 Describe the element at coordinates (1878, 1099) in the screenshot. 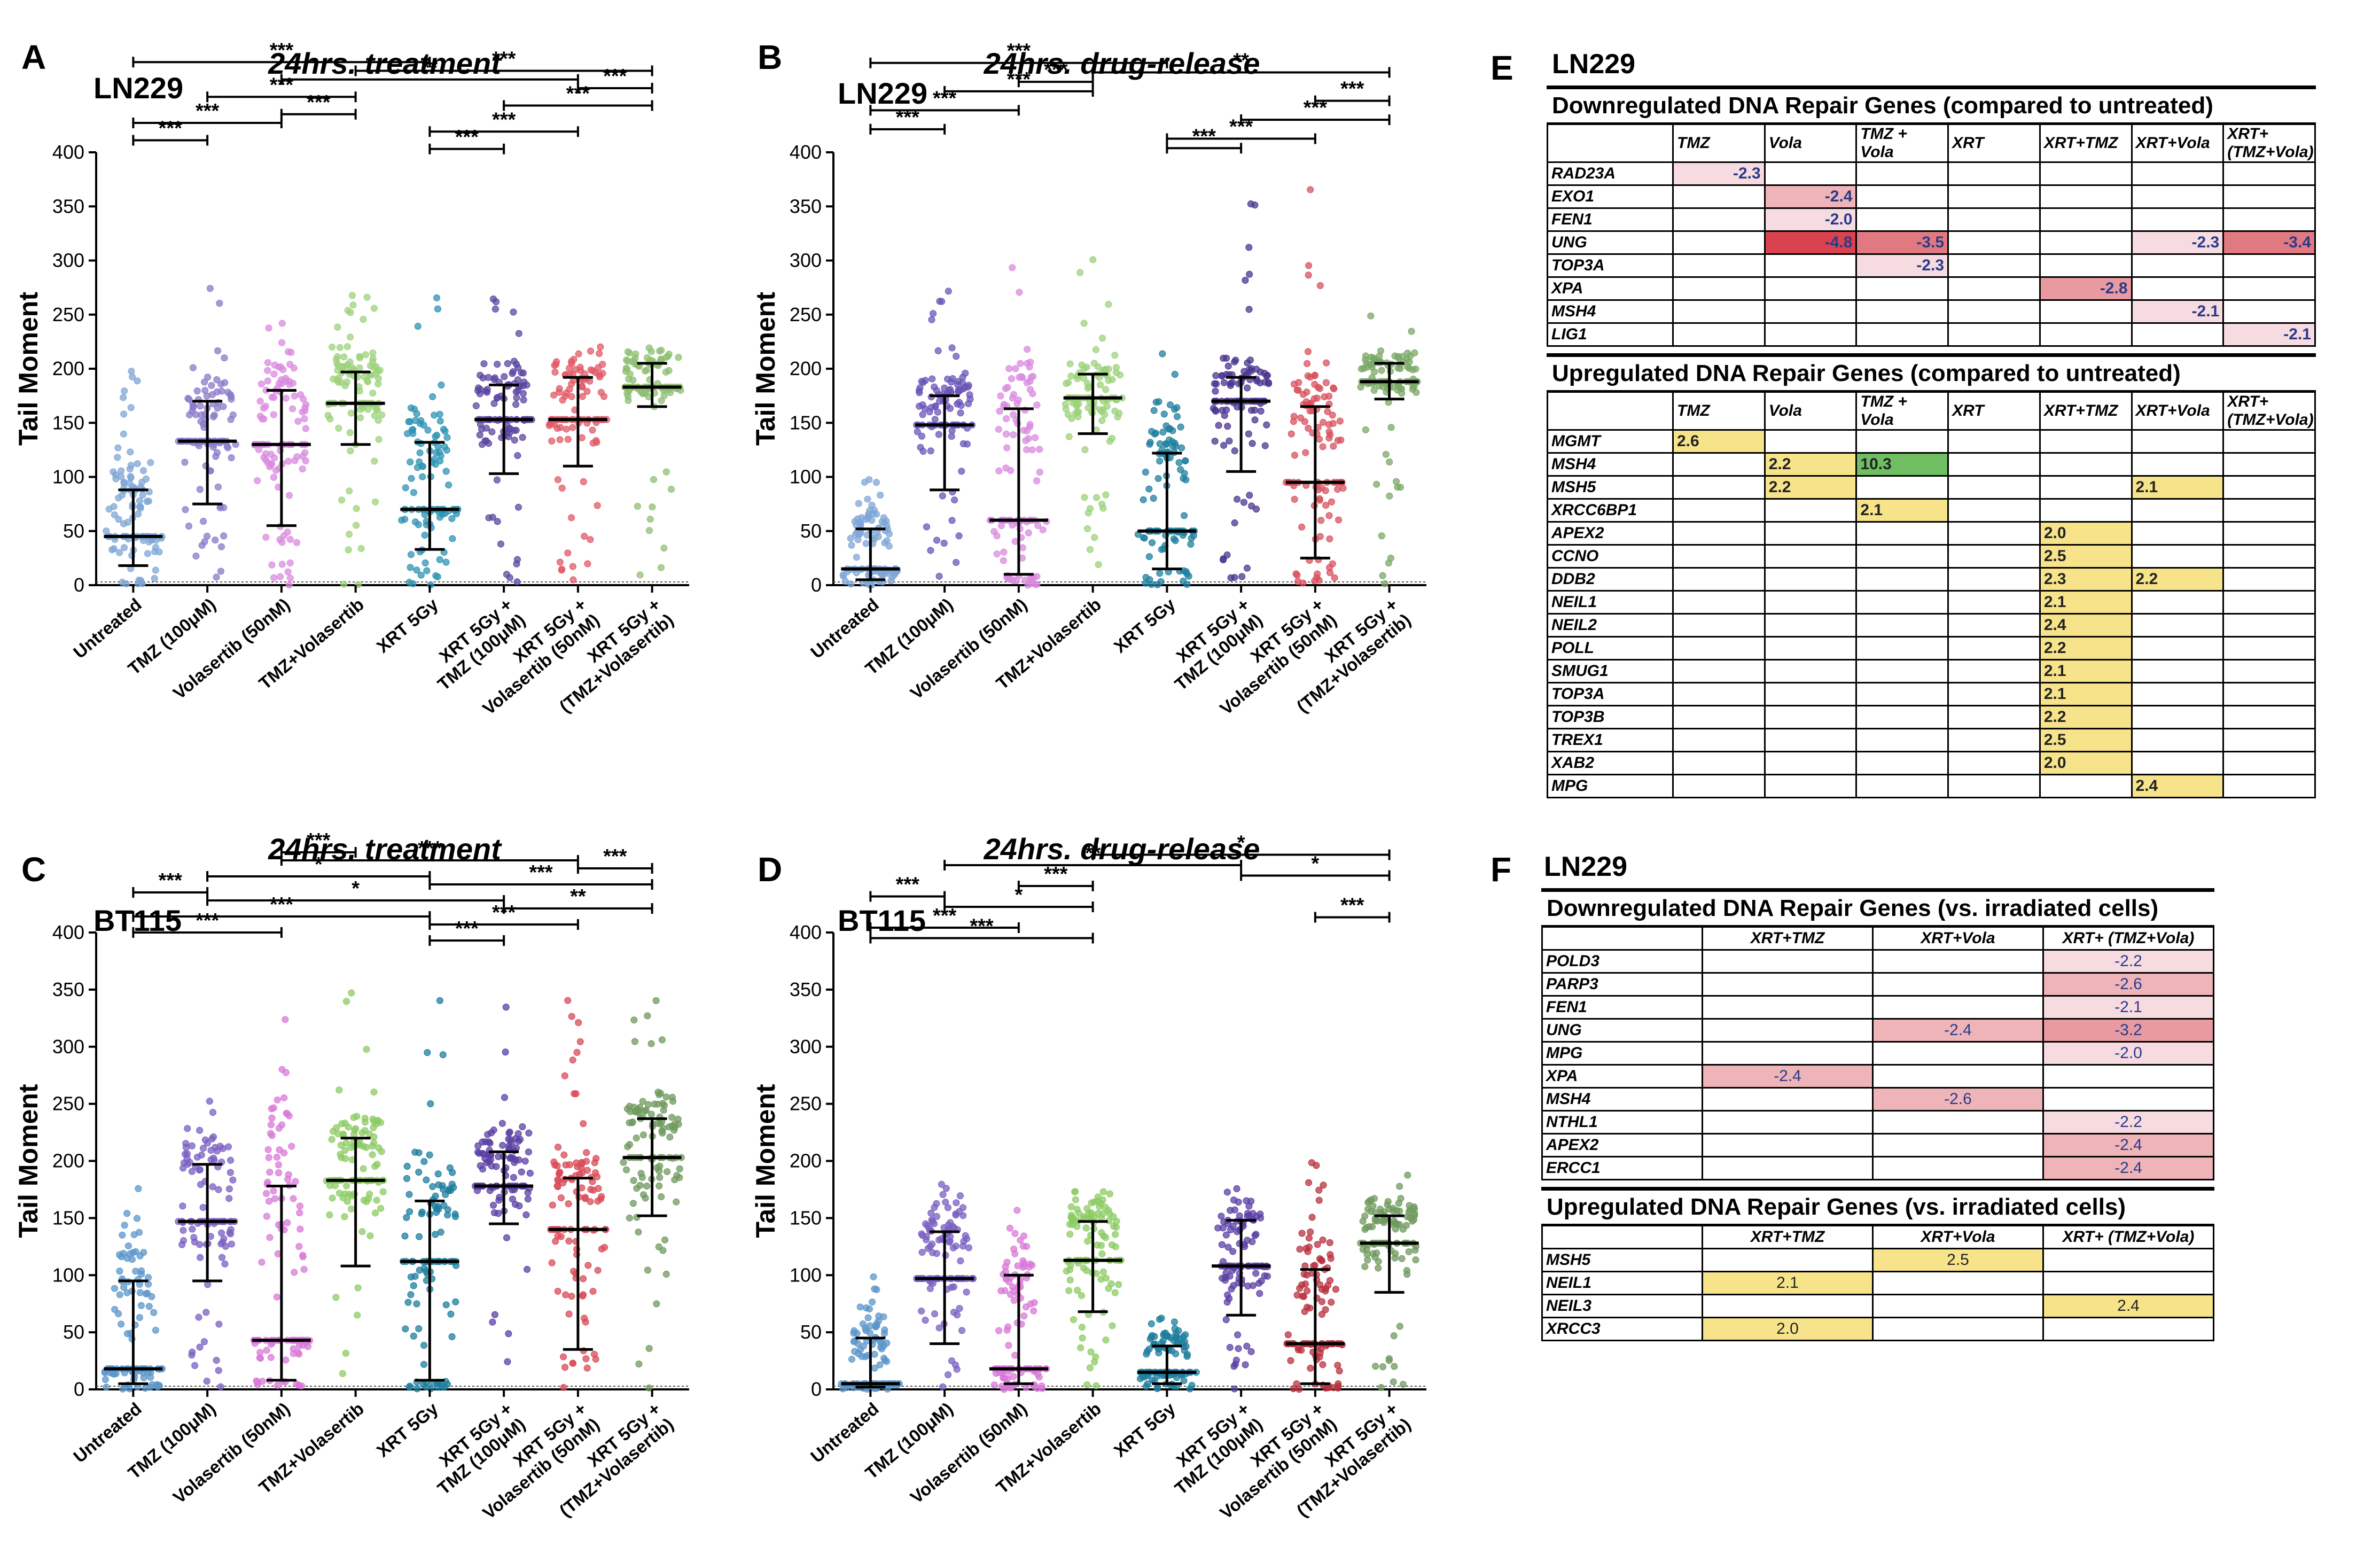

I see `table-row: MSH4 -2.6` at that location.